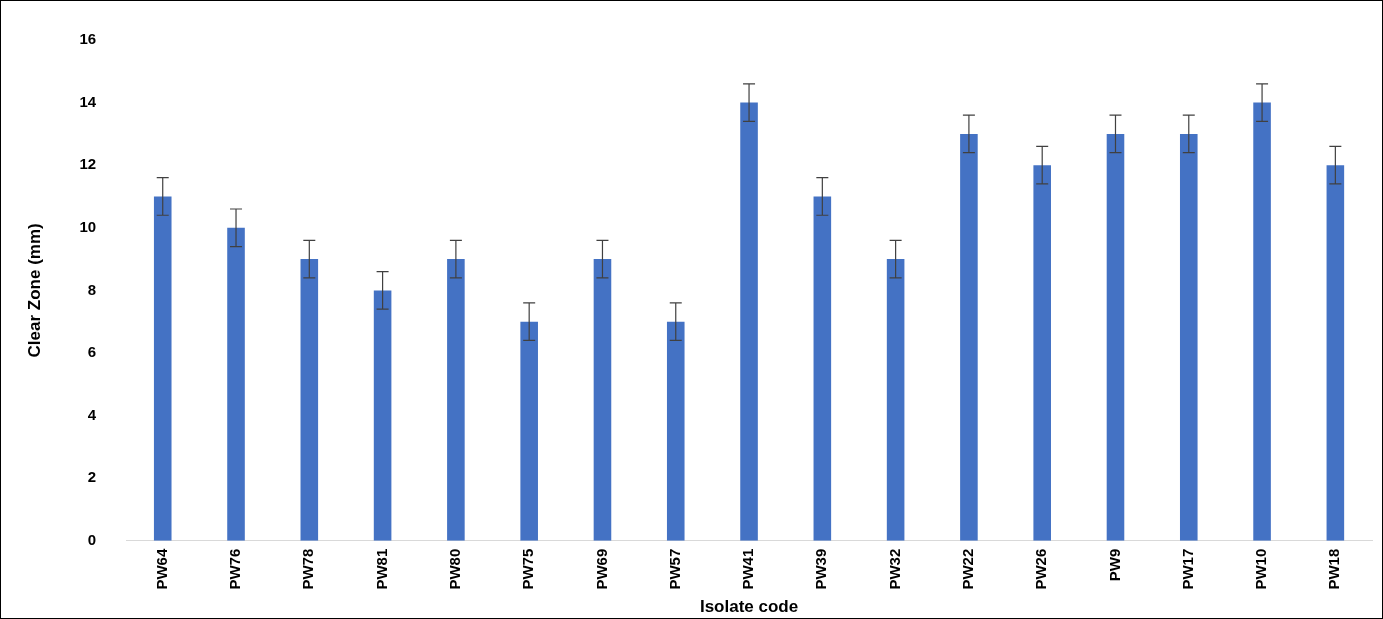  I want to click on y-axis-title: Clear Zone (mm), so click(34, 290).